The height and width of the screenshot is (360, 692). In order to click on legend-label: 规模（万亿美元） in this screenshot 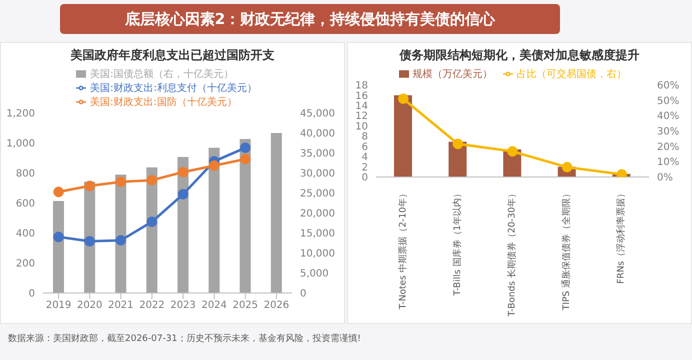, I will do `click(452, 74)`.